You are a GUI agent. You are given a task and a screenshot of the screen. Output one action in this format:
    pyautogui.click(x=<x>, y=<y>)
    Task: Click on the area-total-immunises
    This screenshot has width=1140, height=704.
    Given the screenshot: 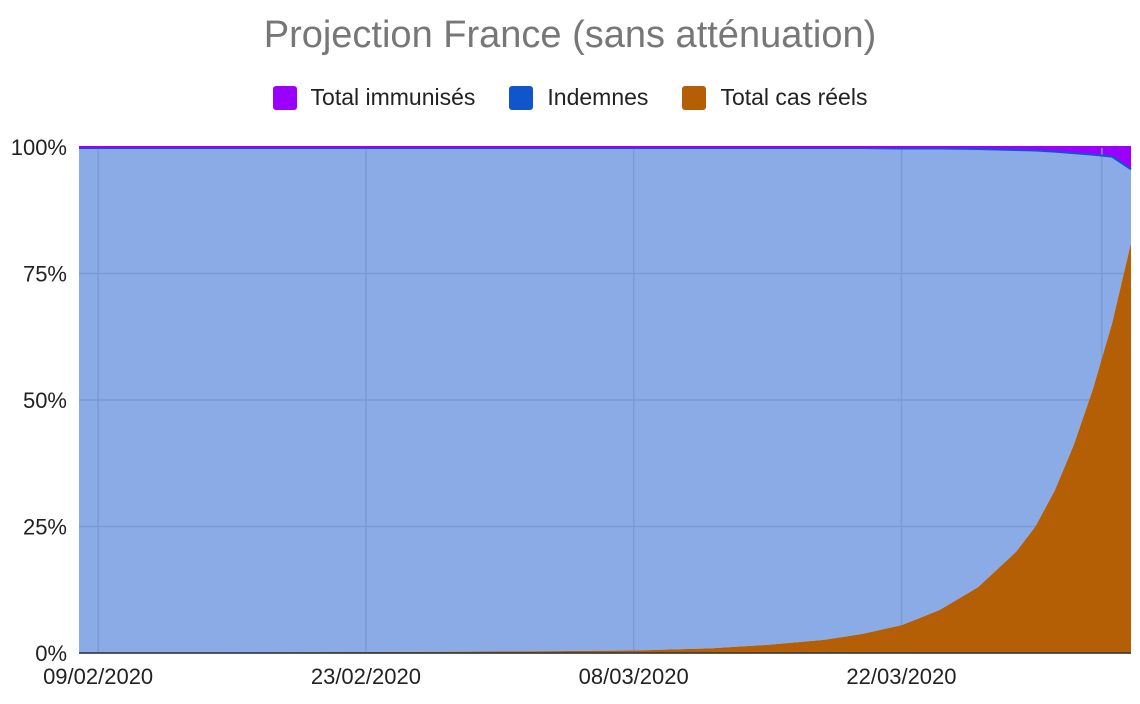 What is the action you would take?
    pyautogui.click(x=605, y=158)
    